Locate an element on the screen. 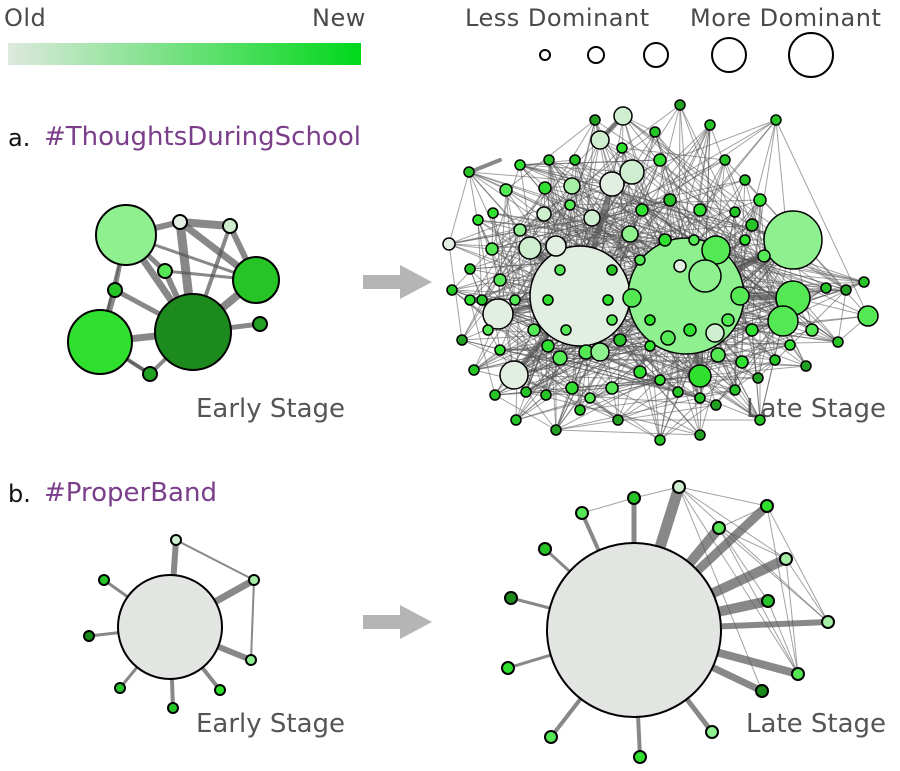  transition-arrows is located at coordinates (397, 452).